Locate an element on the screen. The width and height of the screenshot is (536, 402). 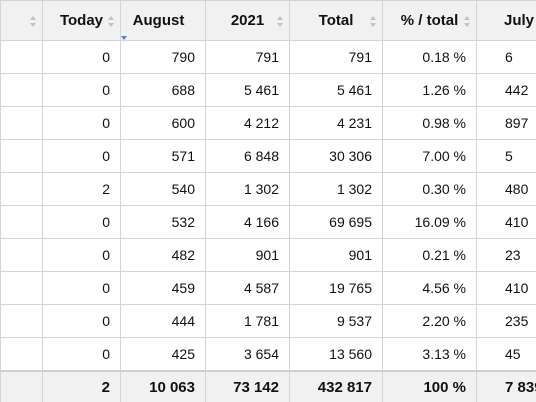
cell: 6 is located at coordinates (506, 57).